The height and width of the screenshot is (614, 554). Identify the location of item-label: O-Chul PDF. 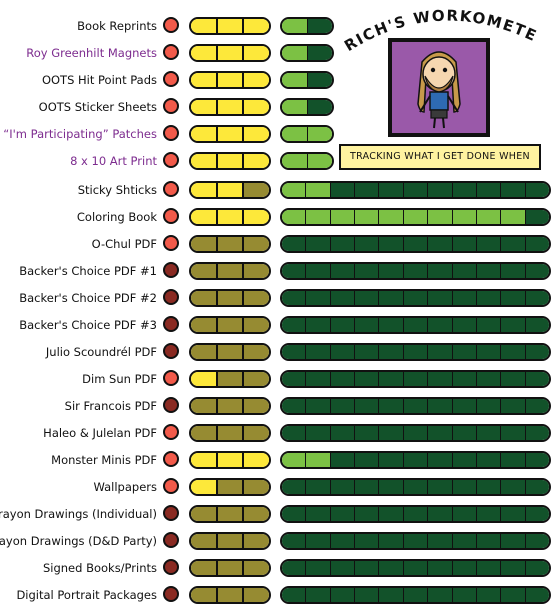
(124, 244).